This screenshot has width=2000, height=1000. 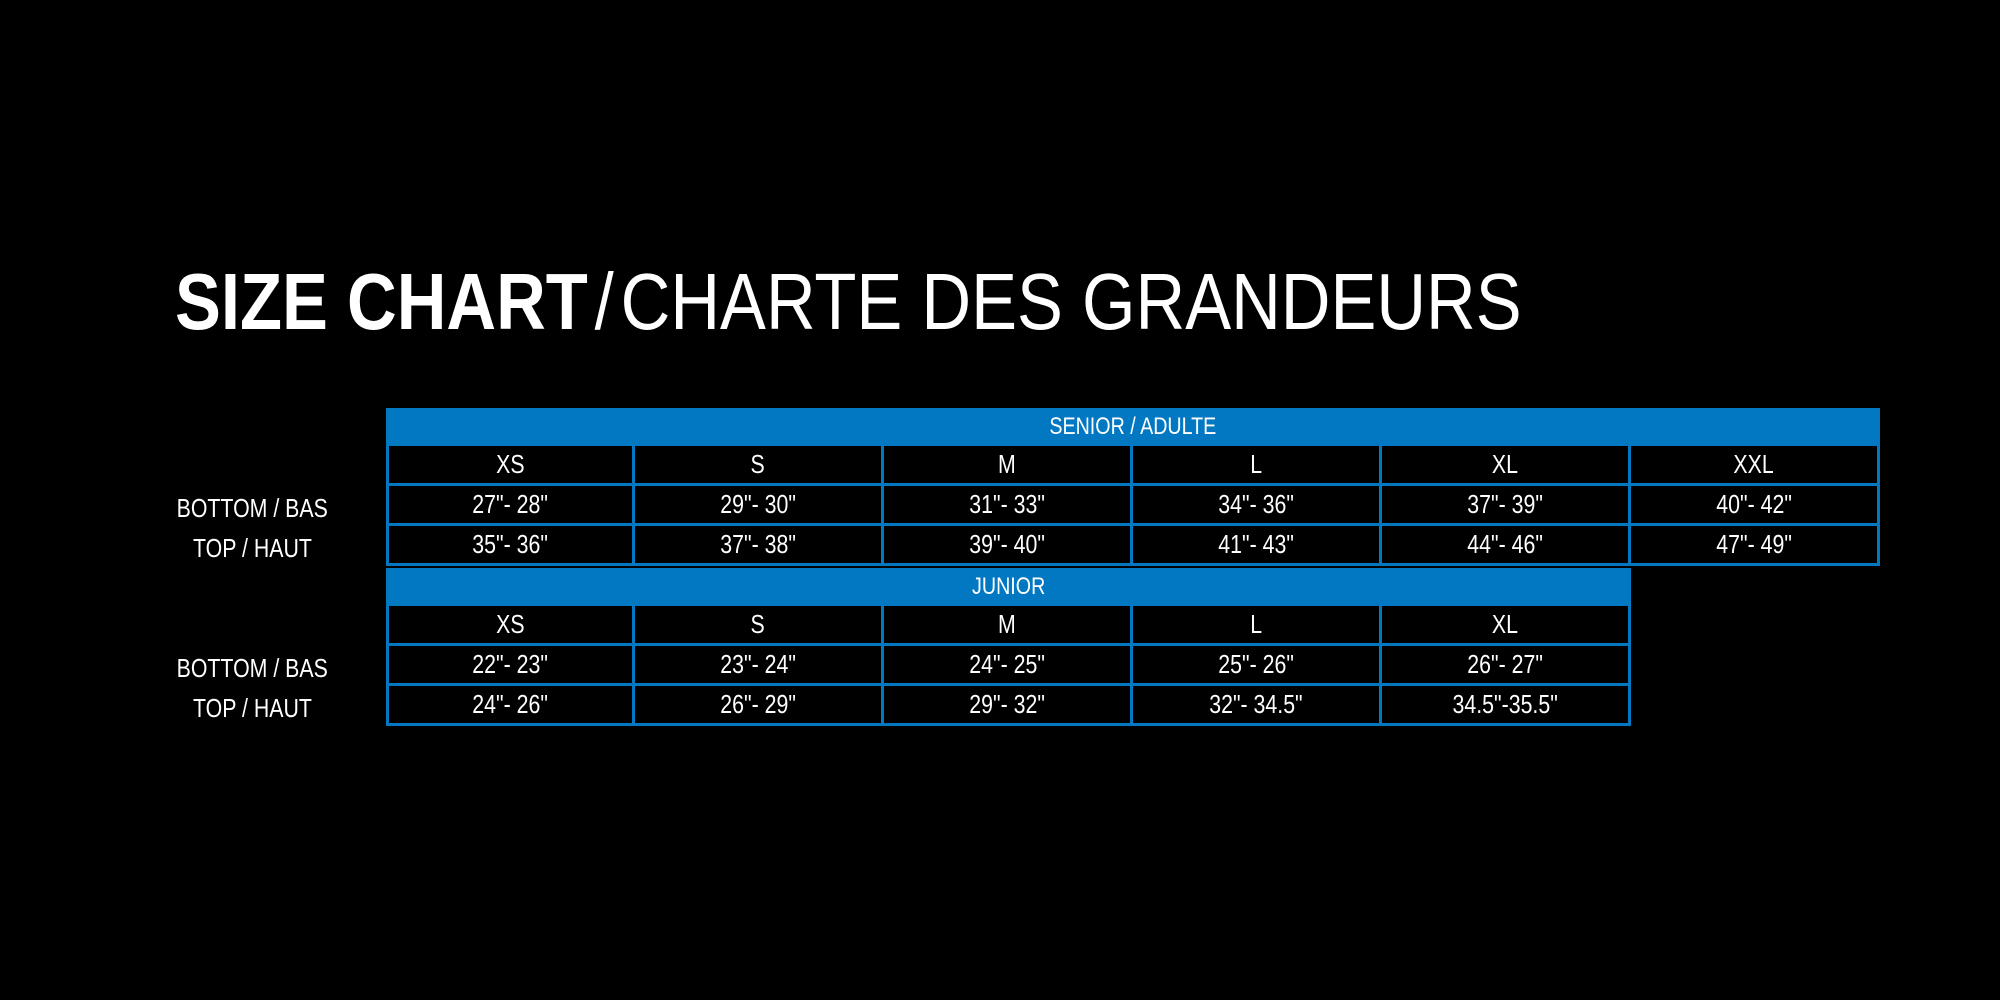 I want to click on junior-cell-bottom: 25"- 26", so click(x=1257, y=666).